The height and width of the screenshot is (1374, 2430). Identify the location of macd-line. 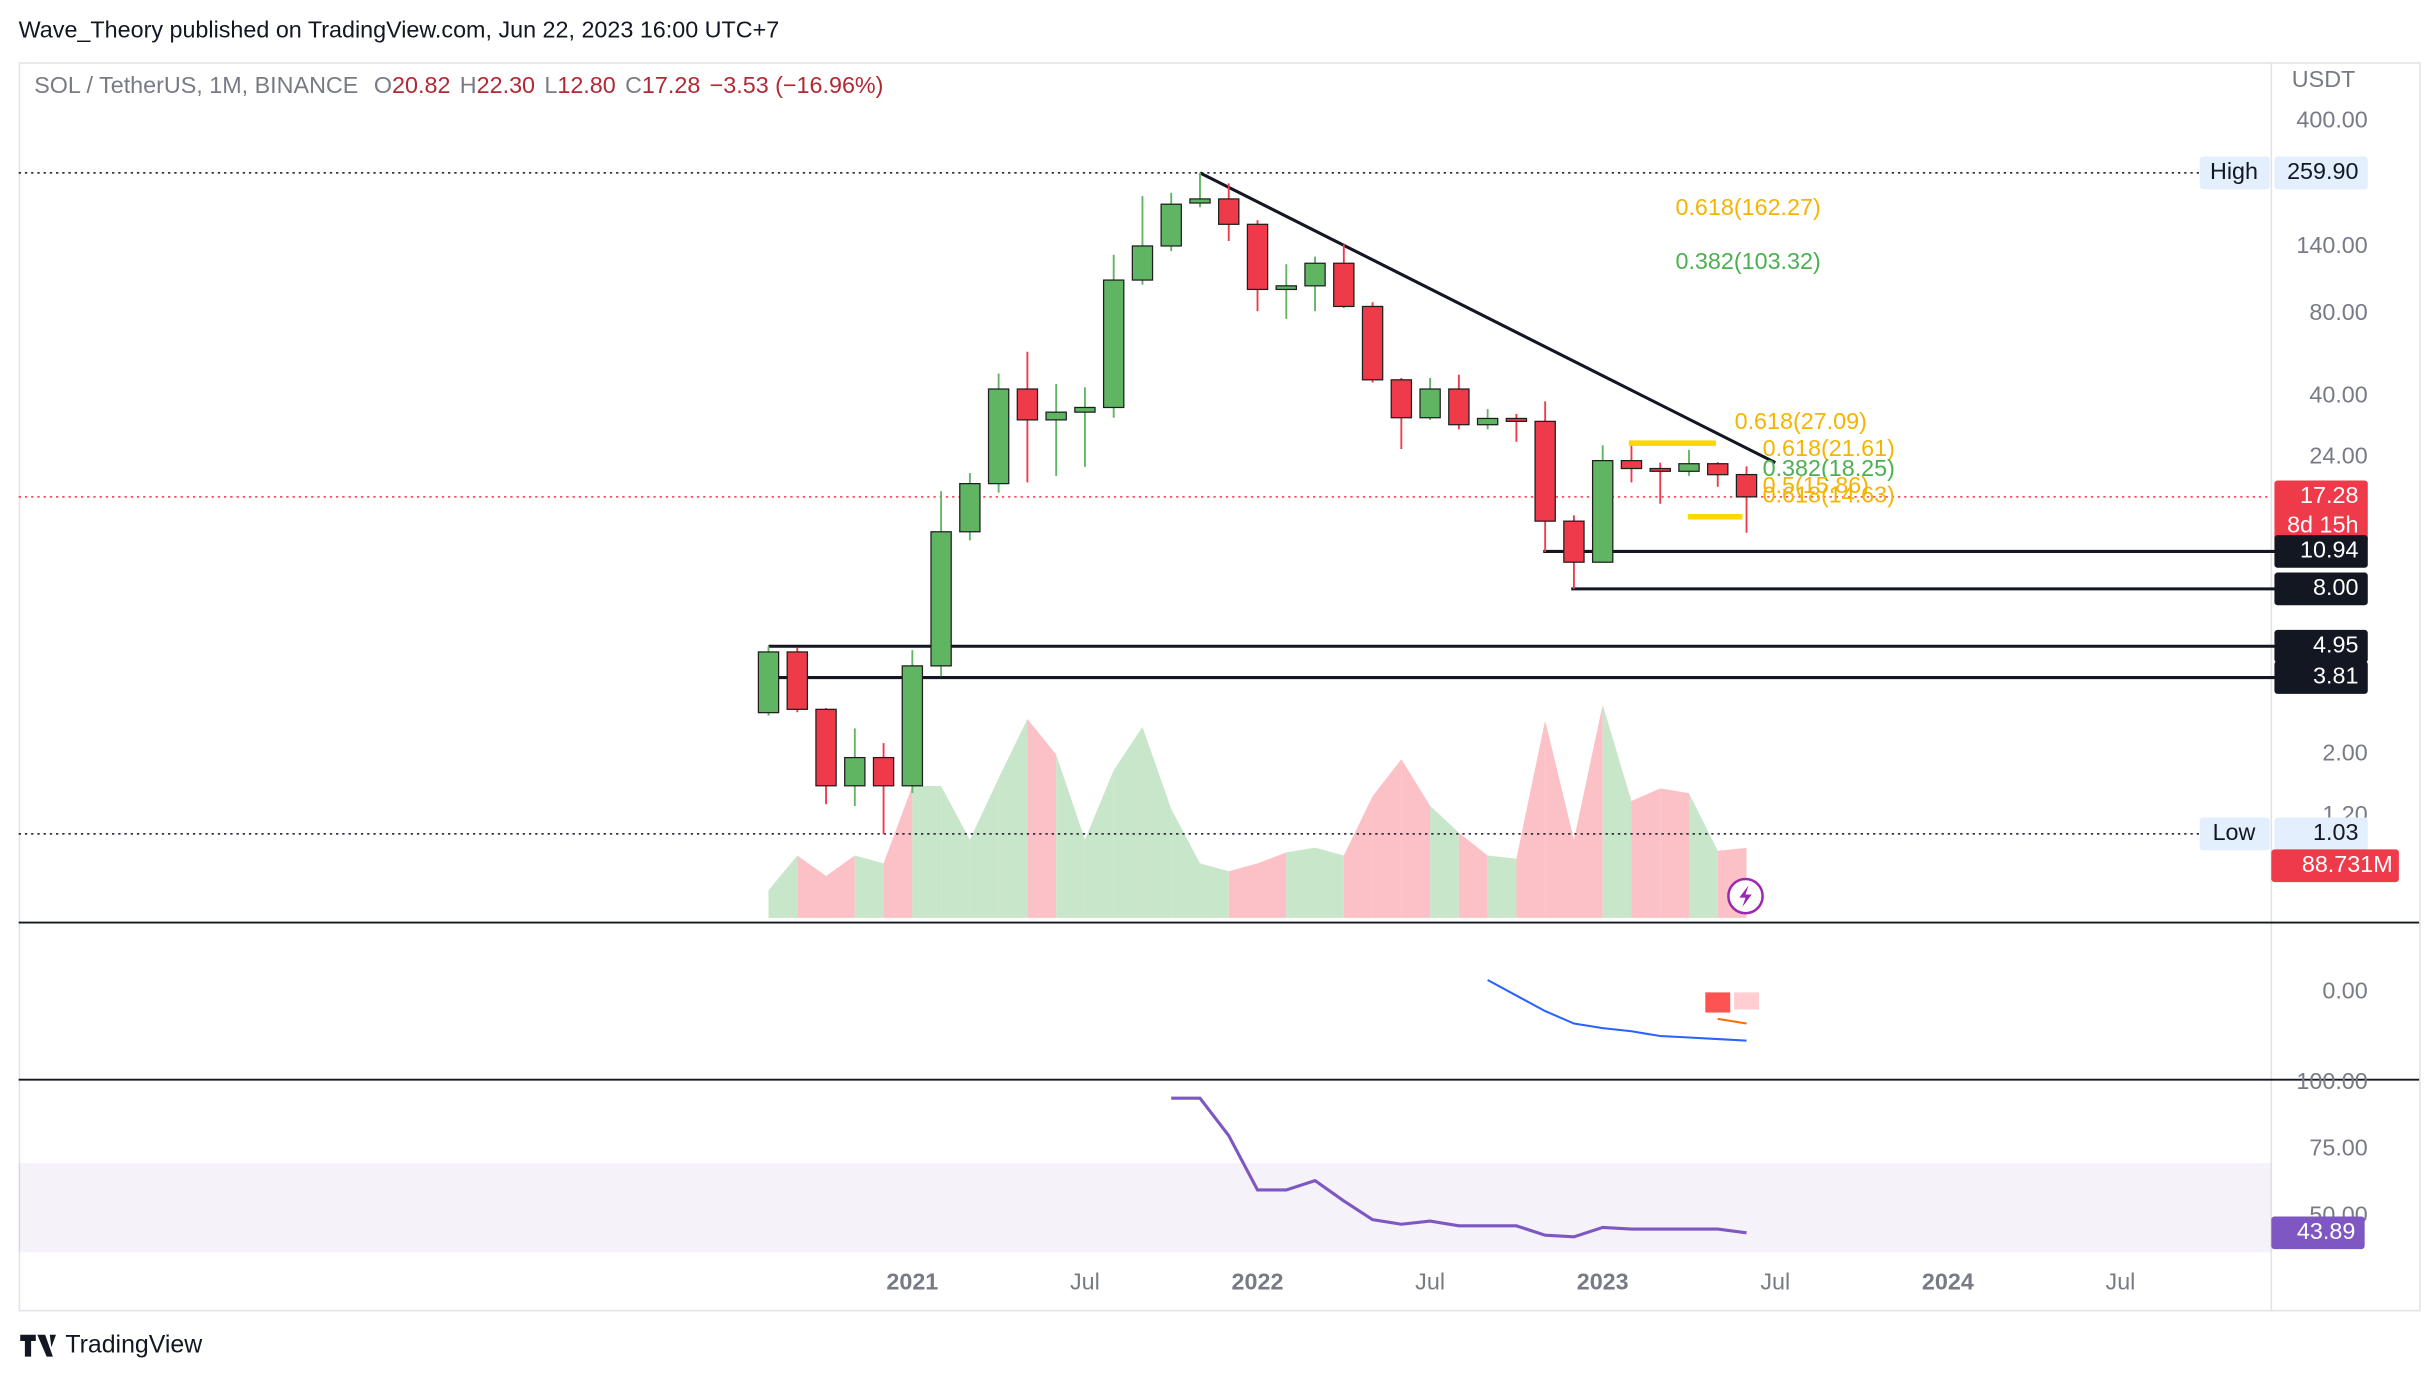
(1617, 1010).